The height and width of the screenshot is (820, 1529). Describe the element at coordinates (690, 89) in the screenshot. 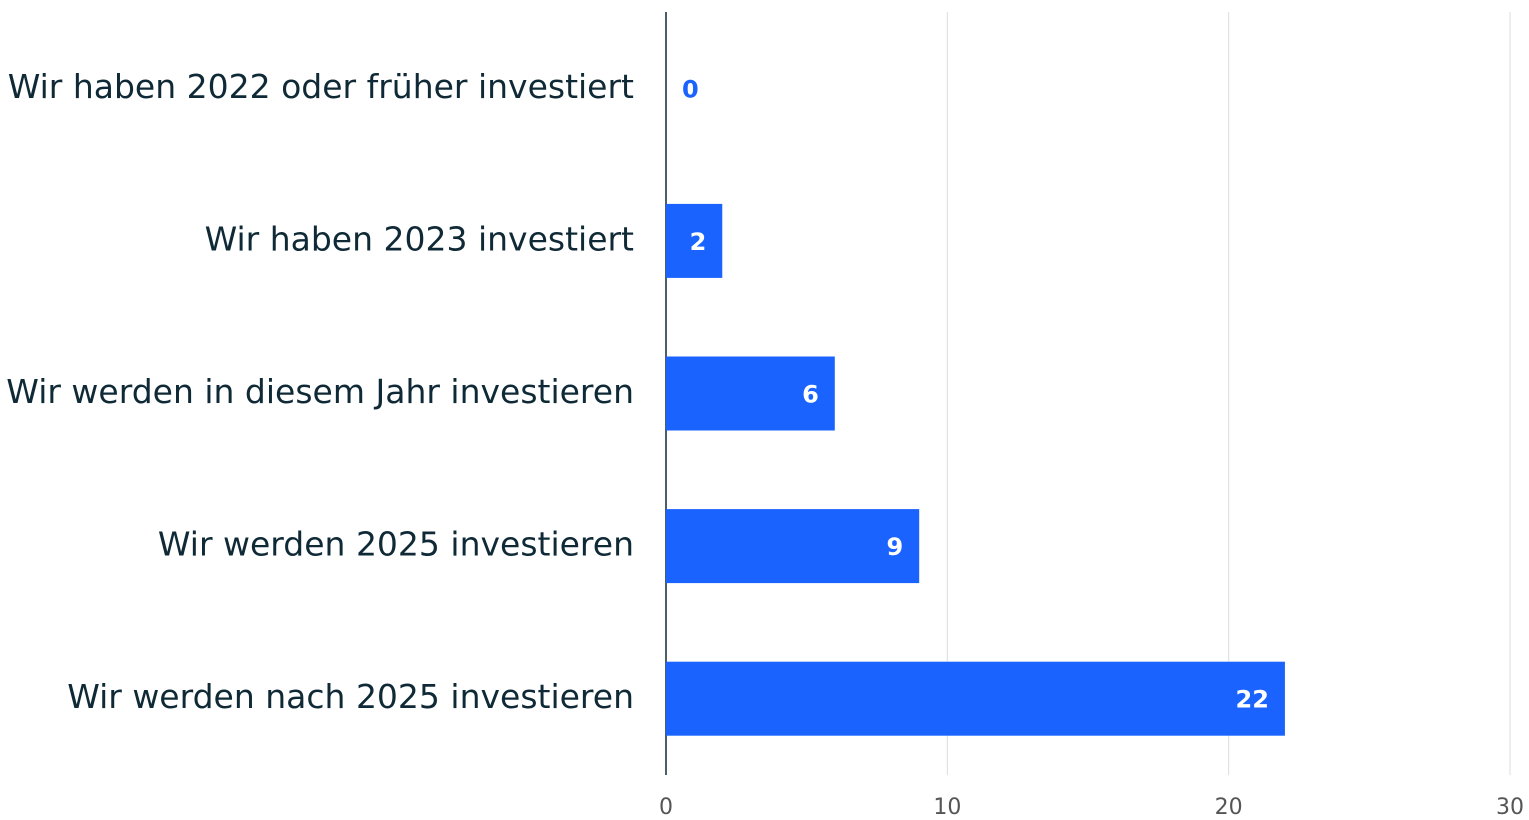

I see `value-label: 0` at that location.